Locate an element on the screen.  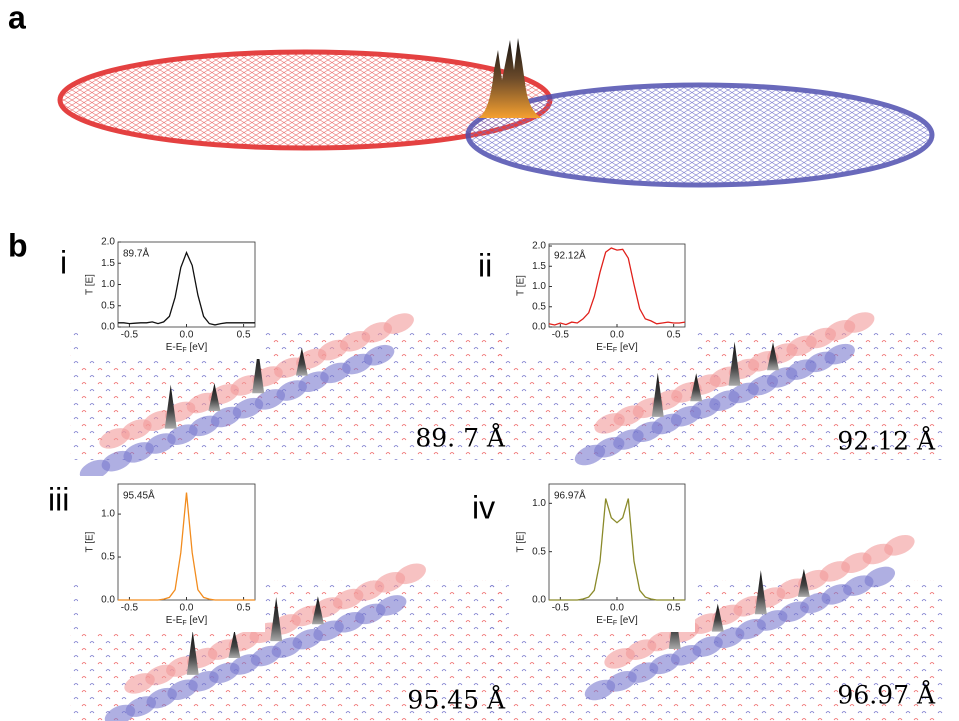
panel-label: b is located at coordinates (18, 245).